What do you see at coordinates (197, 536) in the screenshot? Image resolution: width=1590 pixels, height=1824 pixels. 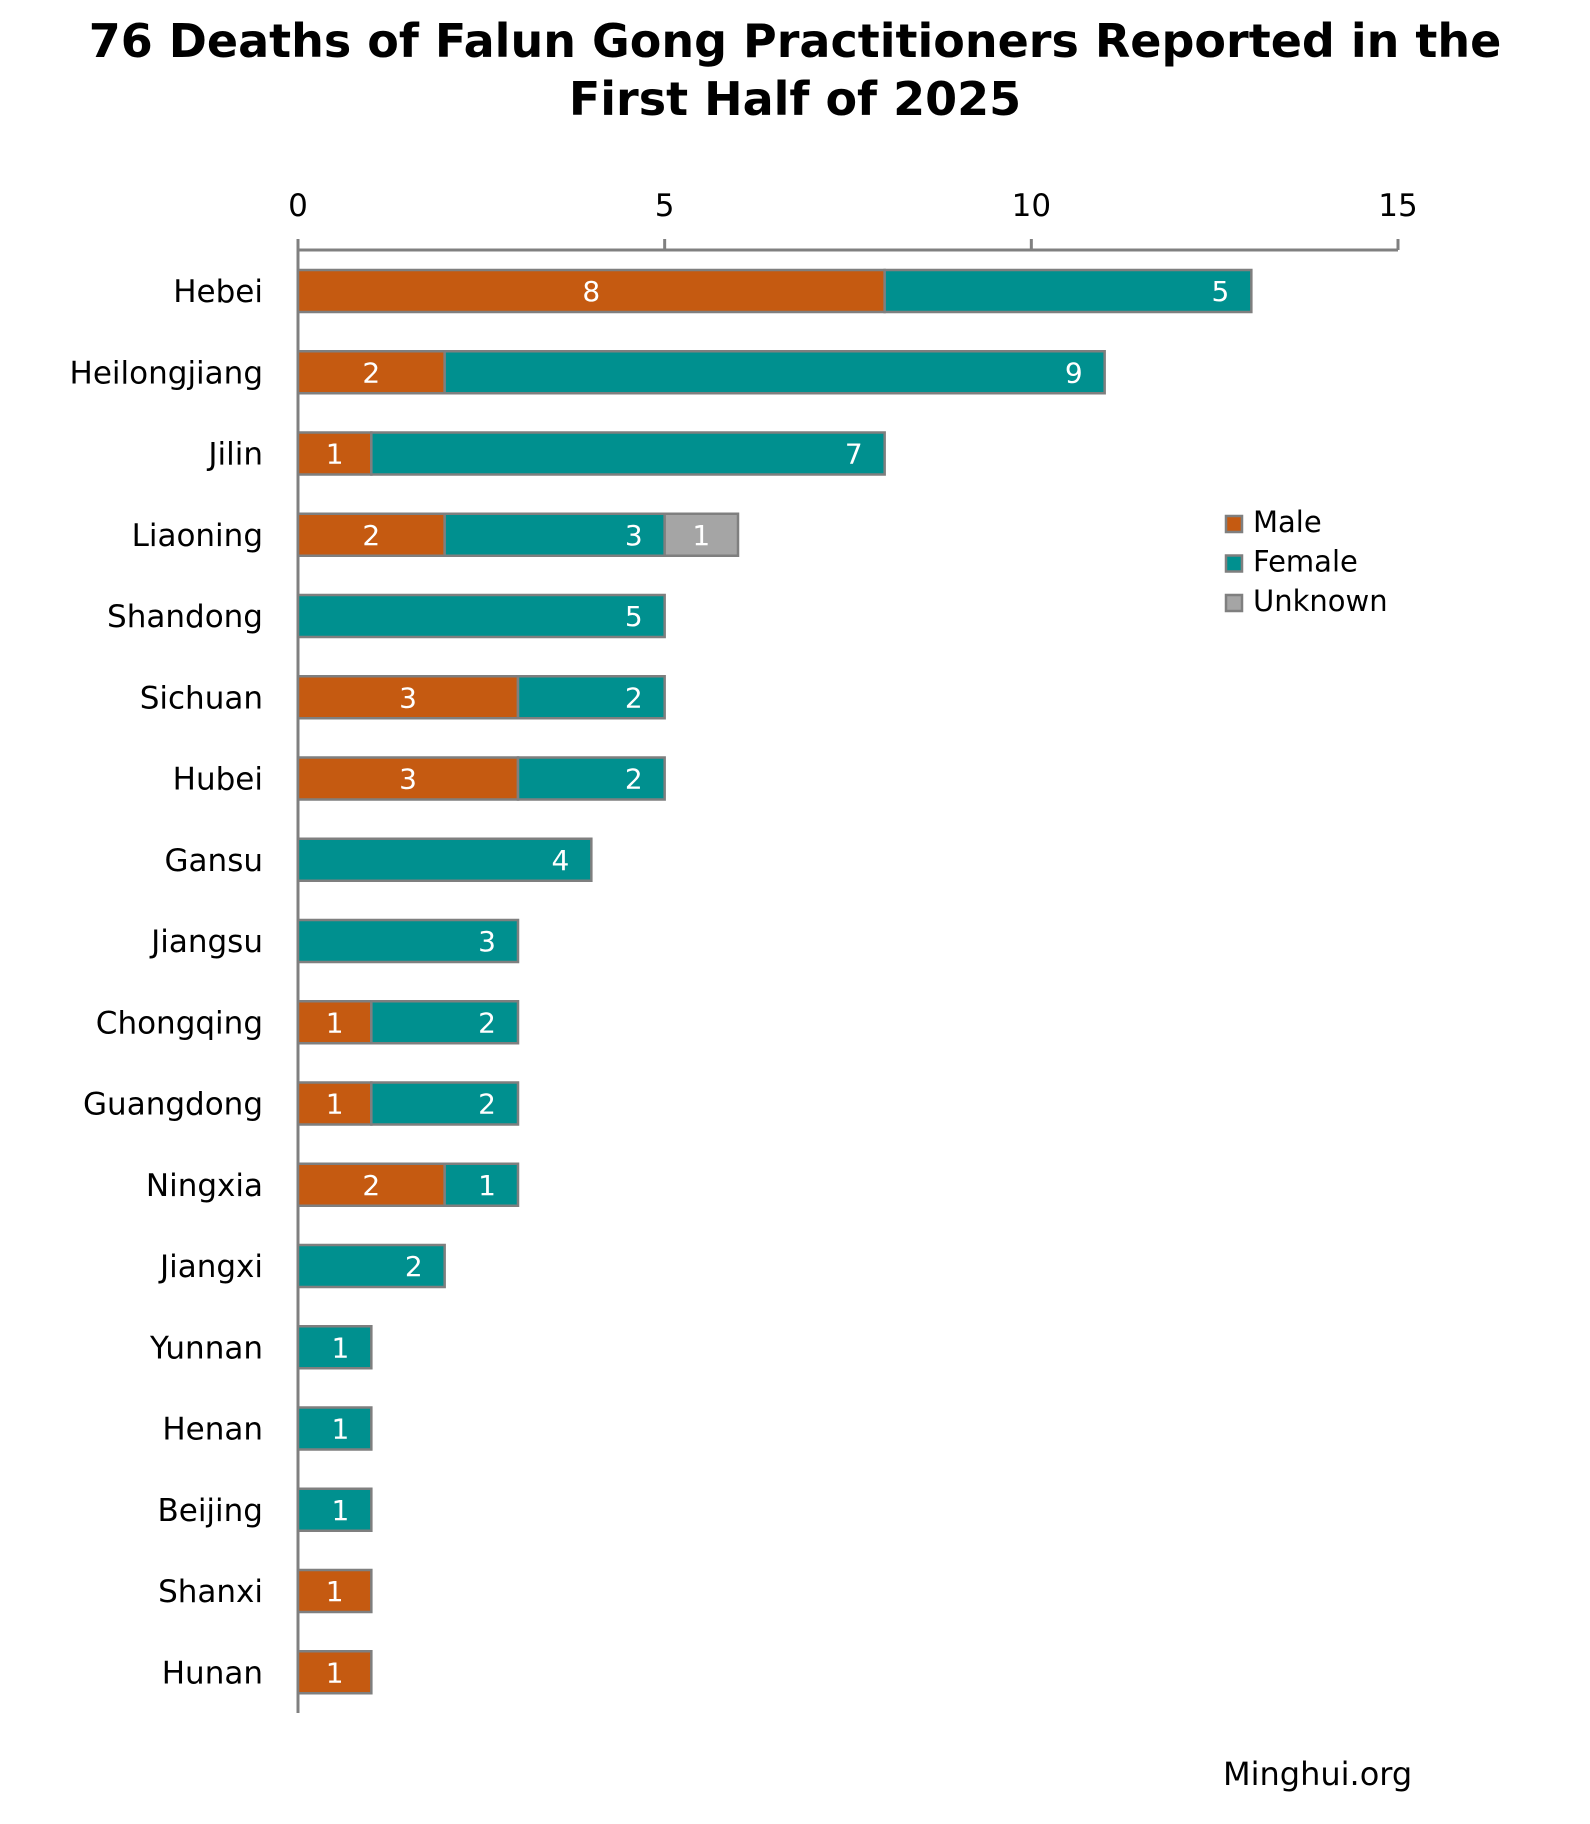 I see `category-label: Liaoning` at bounding box center [197, 536].